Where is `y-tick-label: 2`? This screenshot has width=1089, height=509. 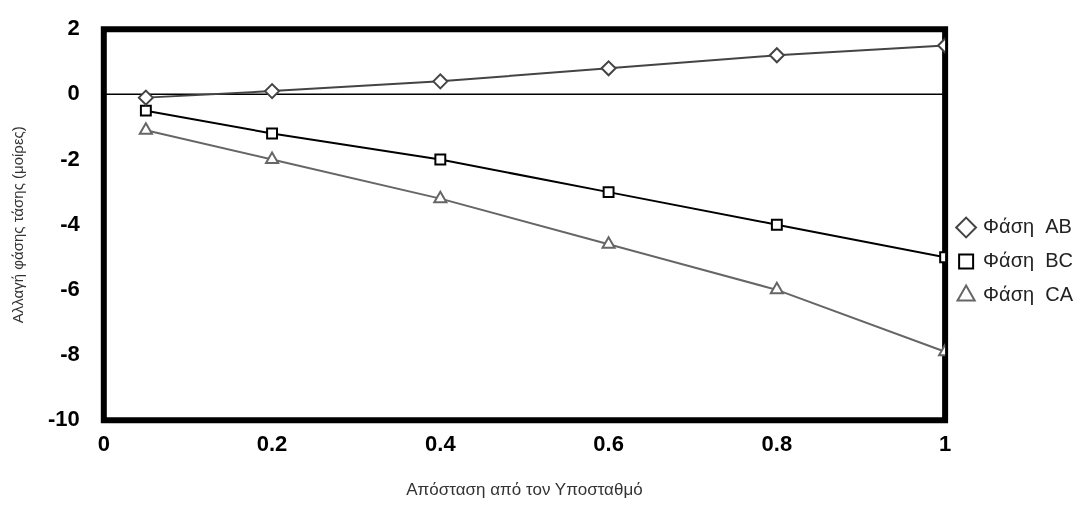
y-tick-label: 2 is located at coordinates (73, 28).